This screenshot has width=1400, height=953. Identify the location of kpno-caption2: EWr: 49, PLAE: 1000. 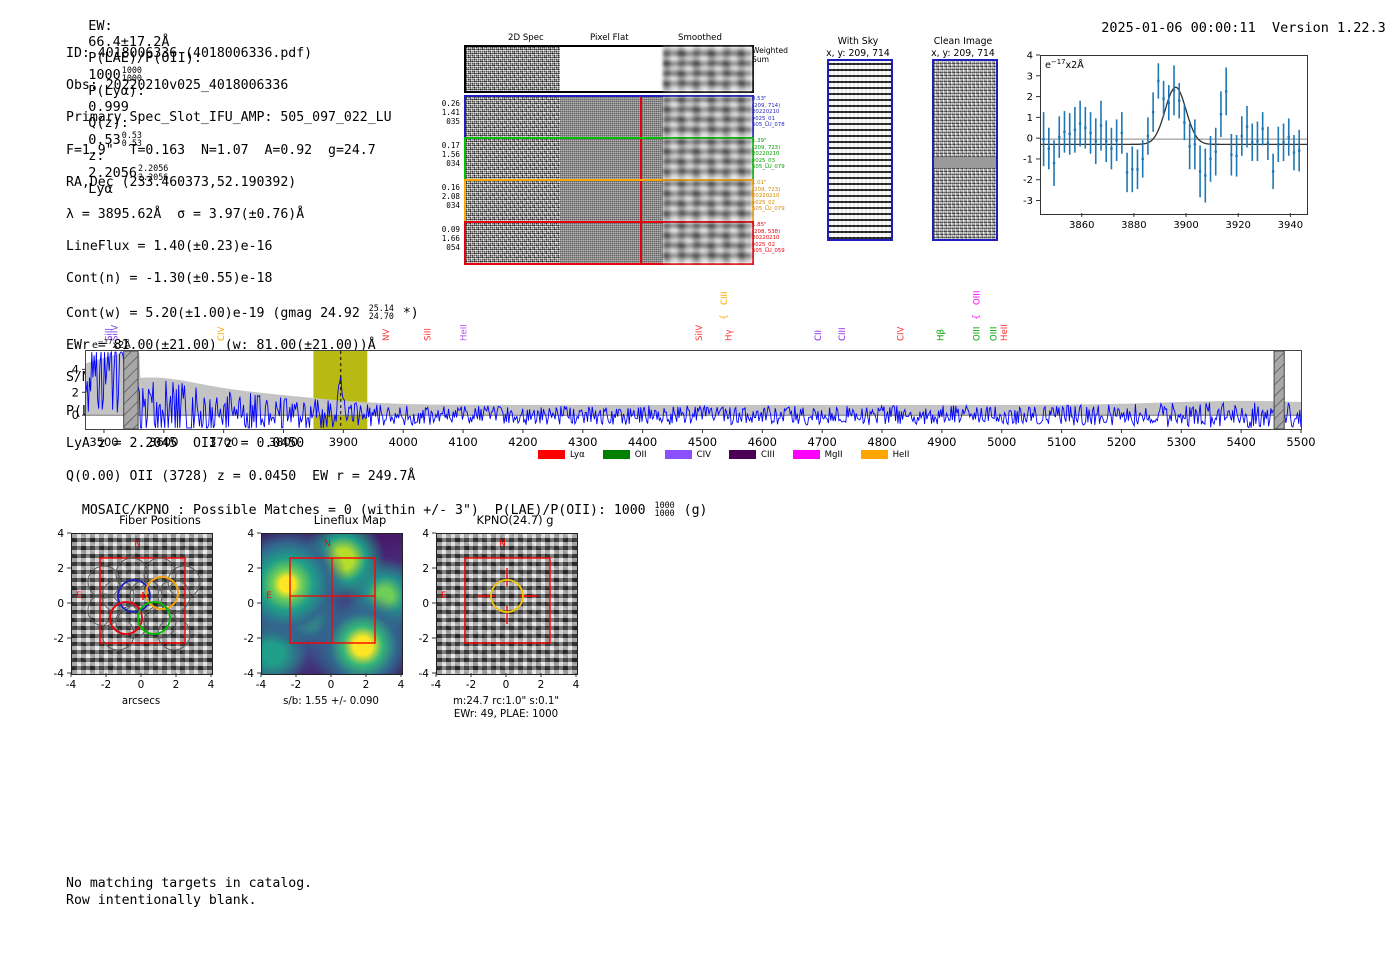
(506, 714).